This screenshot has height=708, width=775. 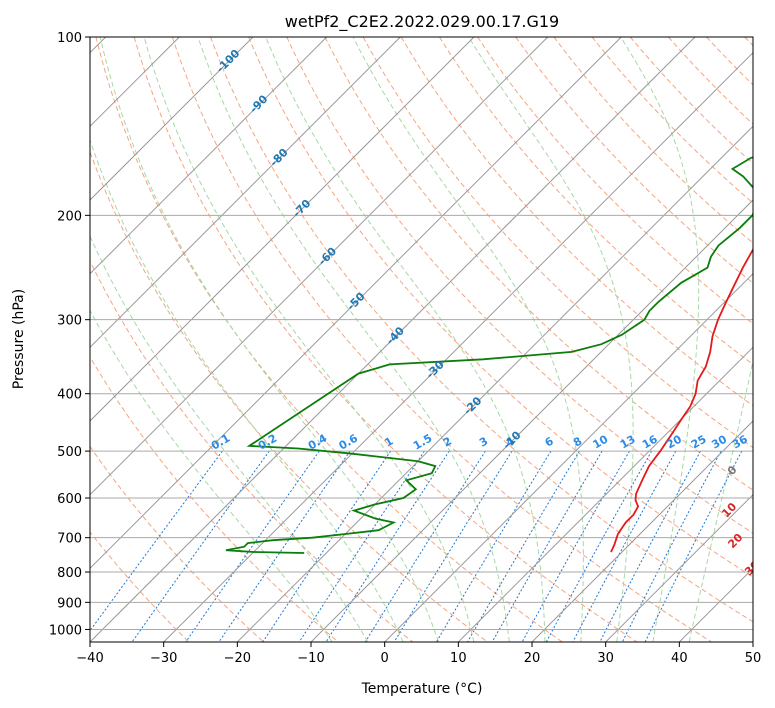 I want to click on mixing-ratio-label: 6, so click(x=549, y=441).